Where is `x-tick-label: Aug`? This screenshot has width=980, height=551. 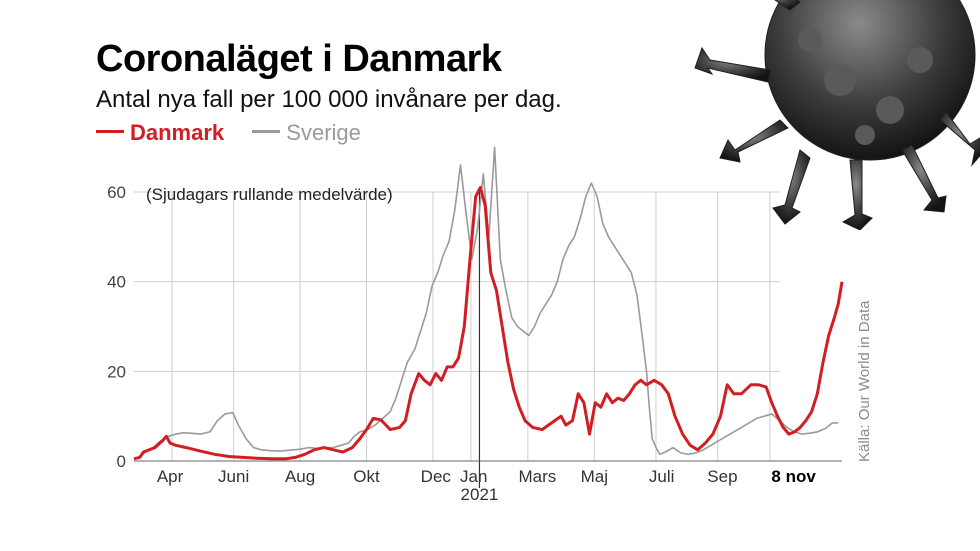 x-tick-label: Aug is located at coordinates (300, 476).